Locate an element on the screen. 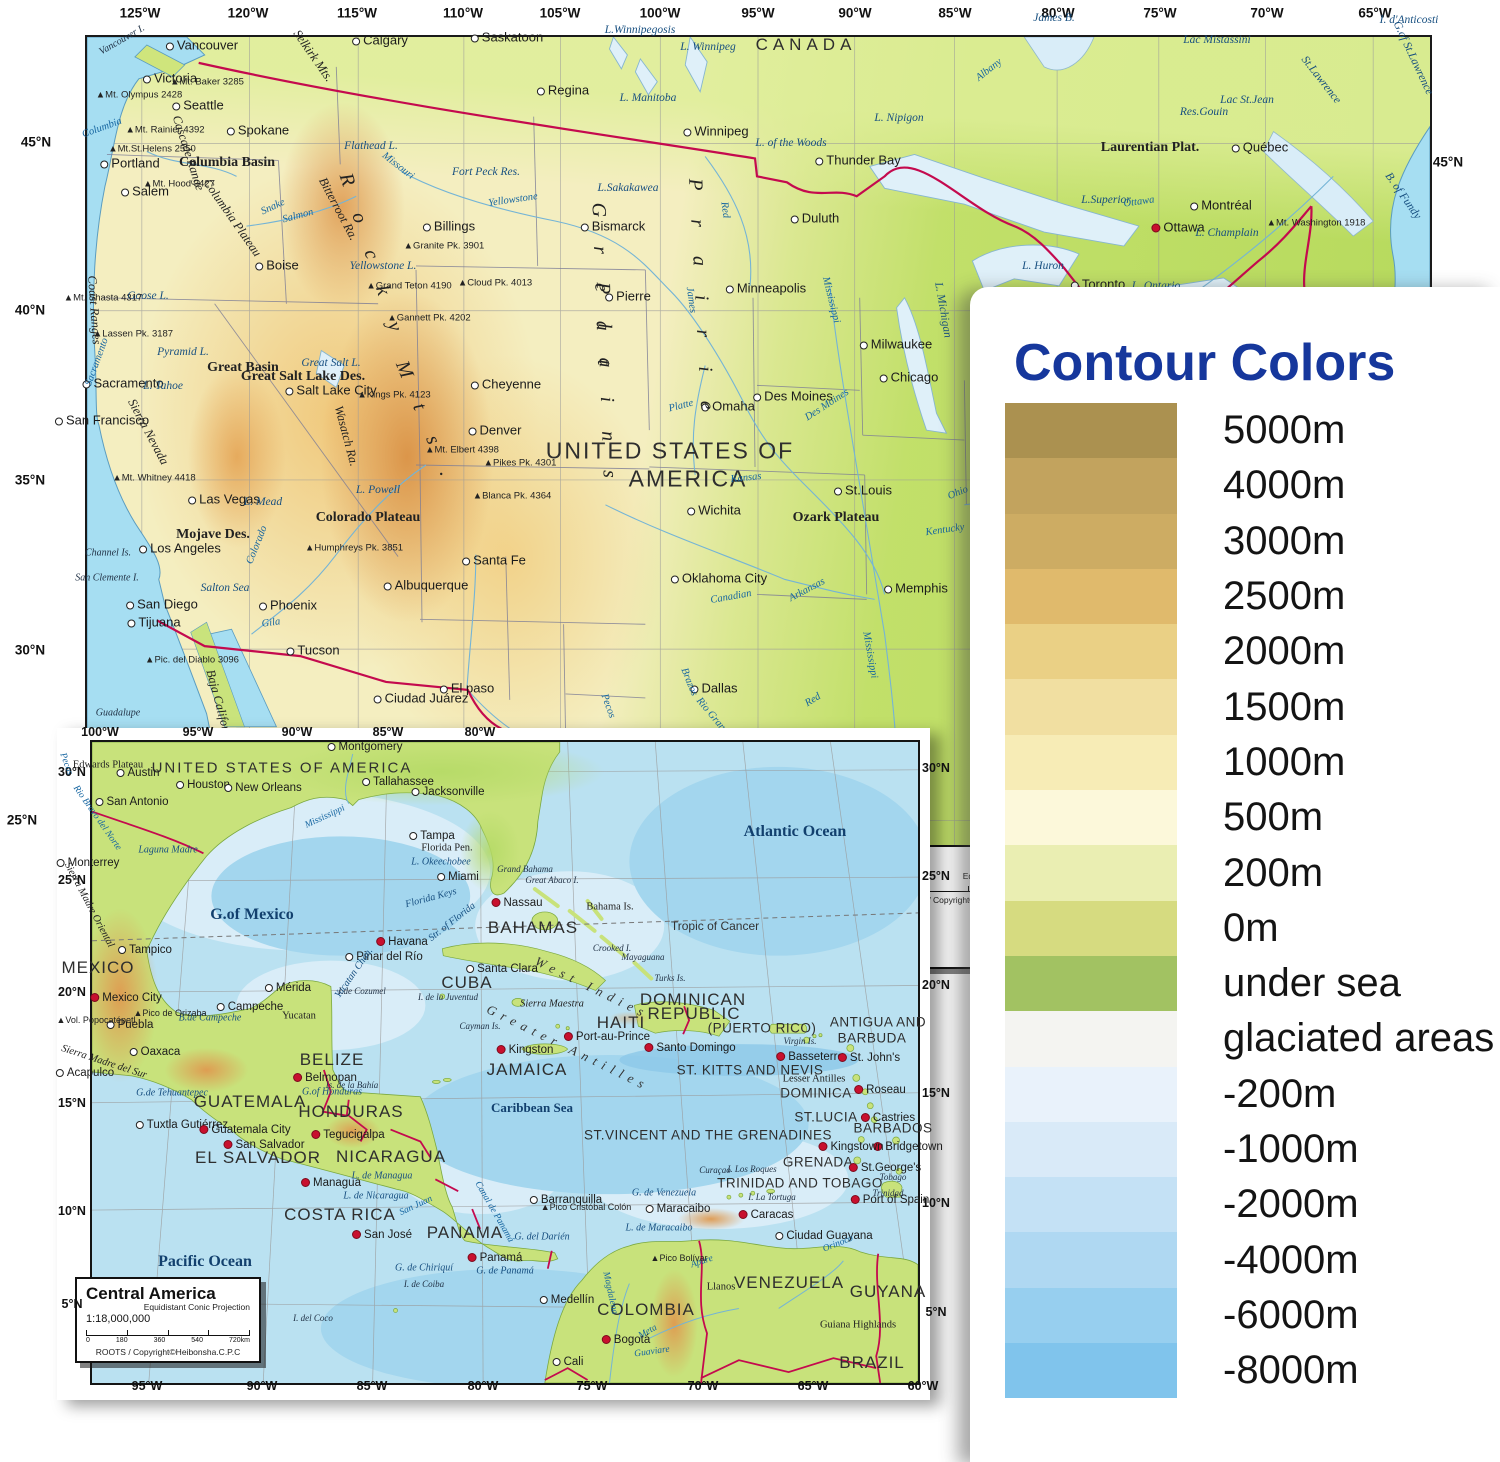 Image resolution: width=1500 pixels, height=1462 pixels. legend-item: -8000m is located at coordinates (1249, 1371).